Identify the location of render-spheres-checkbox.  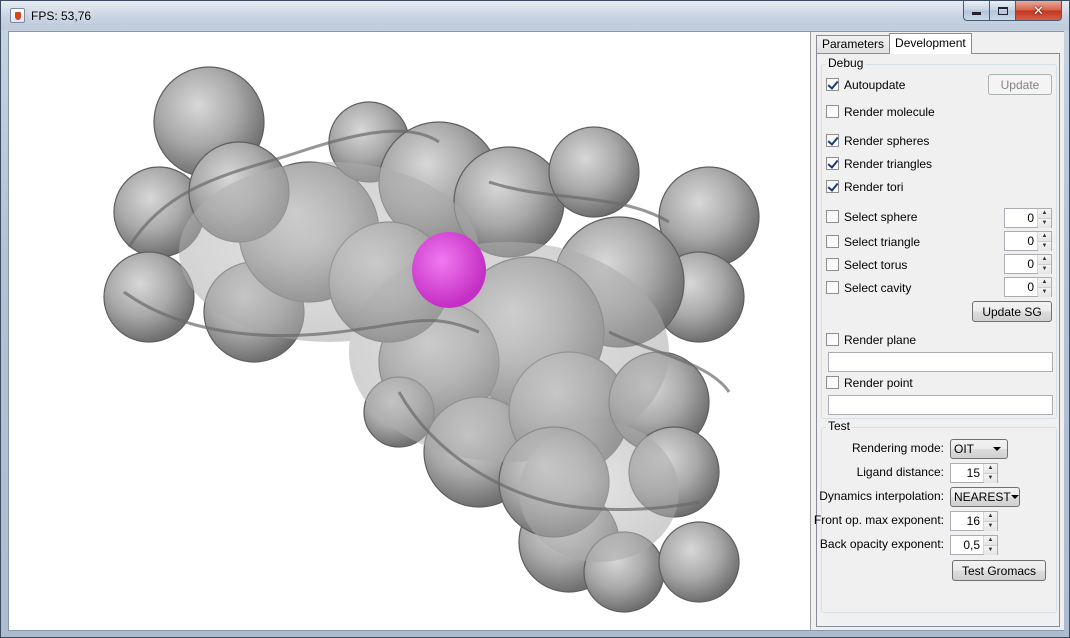
(832, 140).